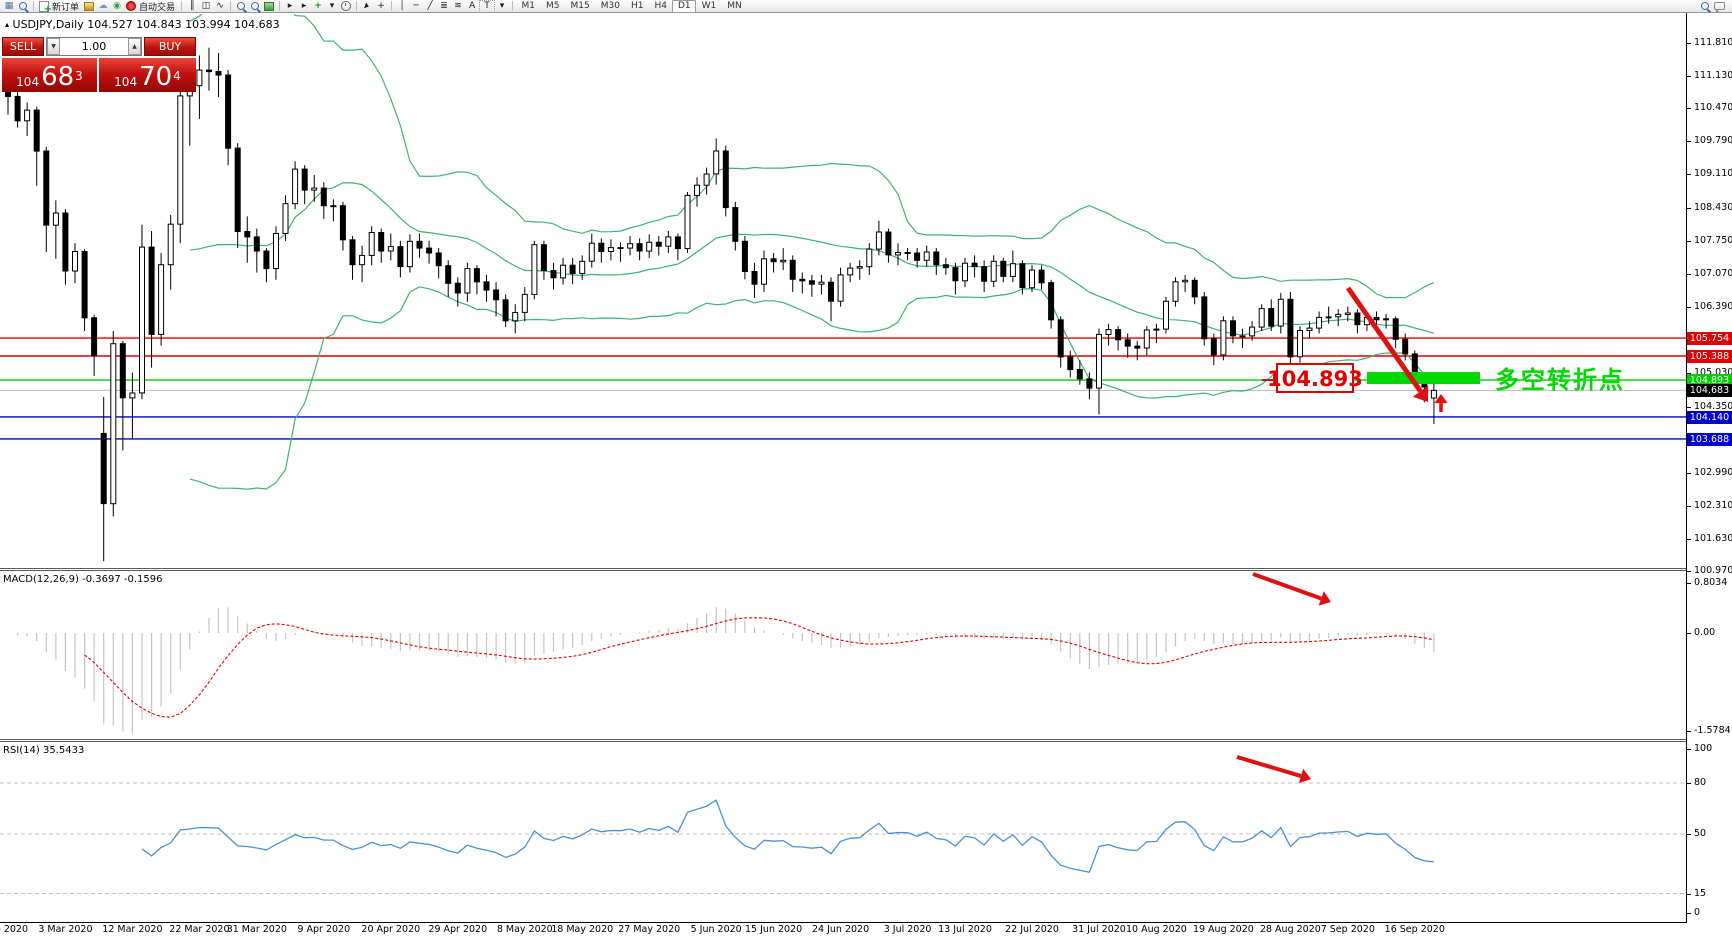  I want to click on date-axis-label: 15 Jun 2020, so click(774, 929).